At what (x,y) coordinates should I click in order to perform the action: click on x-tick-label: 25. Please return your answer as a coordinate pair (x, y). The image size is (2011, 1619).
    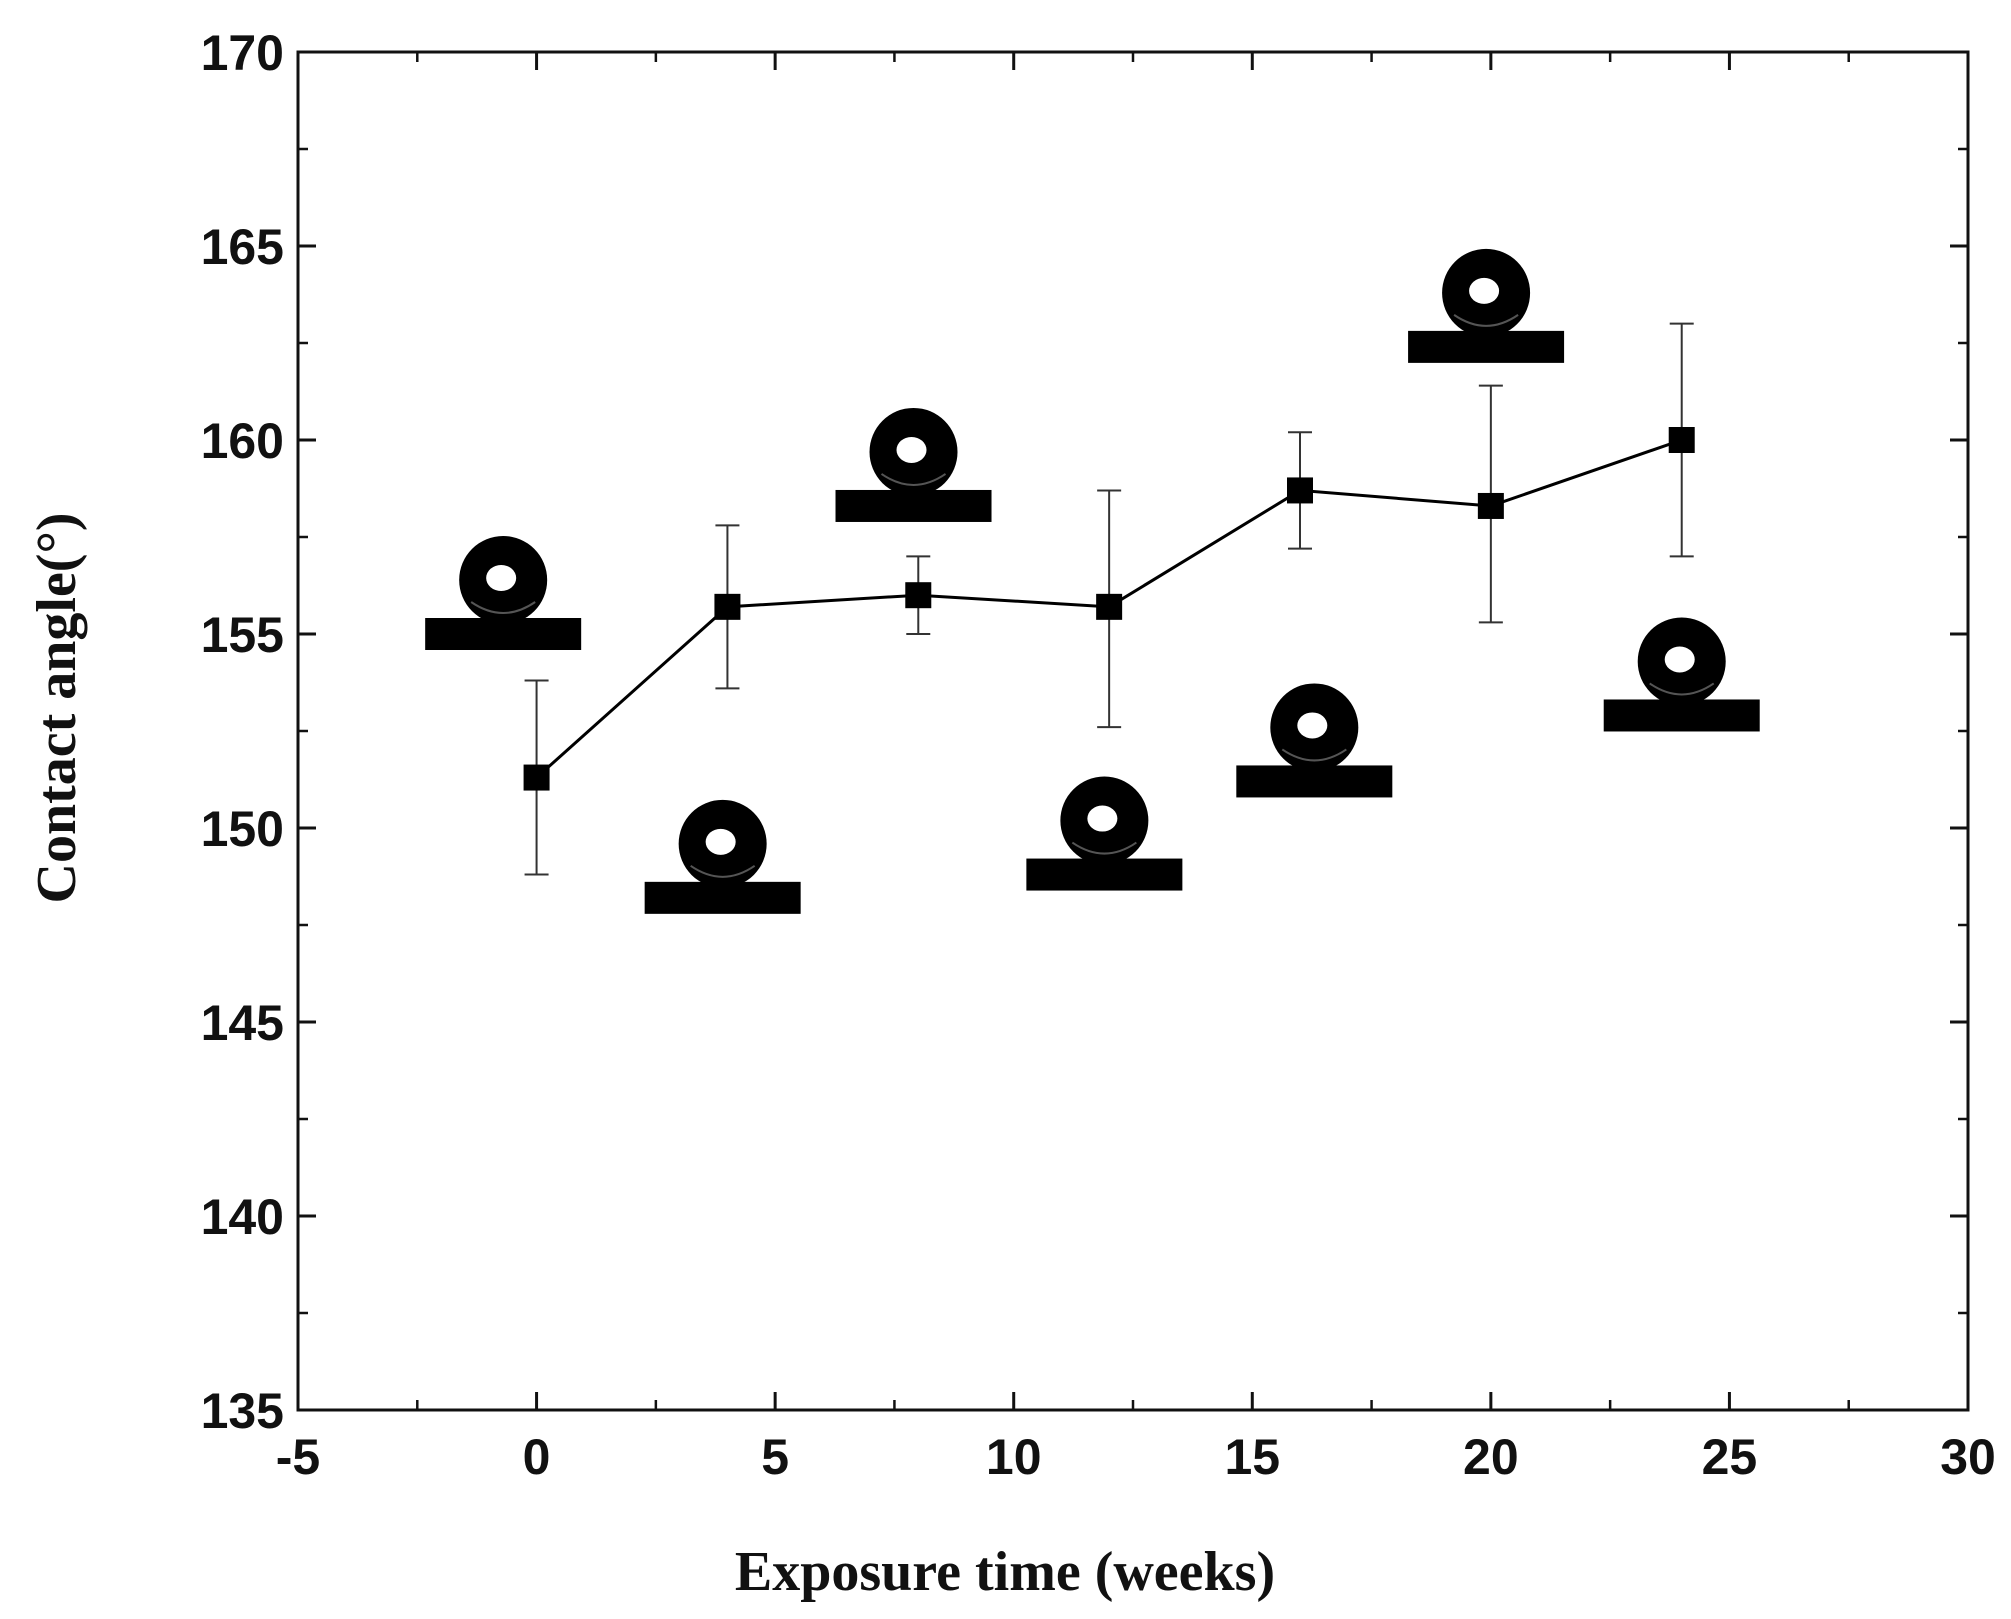
    Looking at the image, I should click on (1730, 1457).